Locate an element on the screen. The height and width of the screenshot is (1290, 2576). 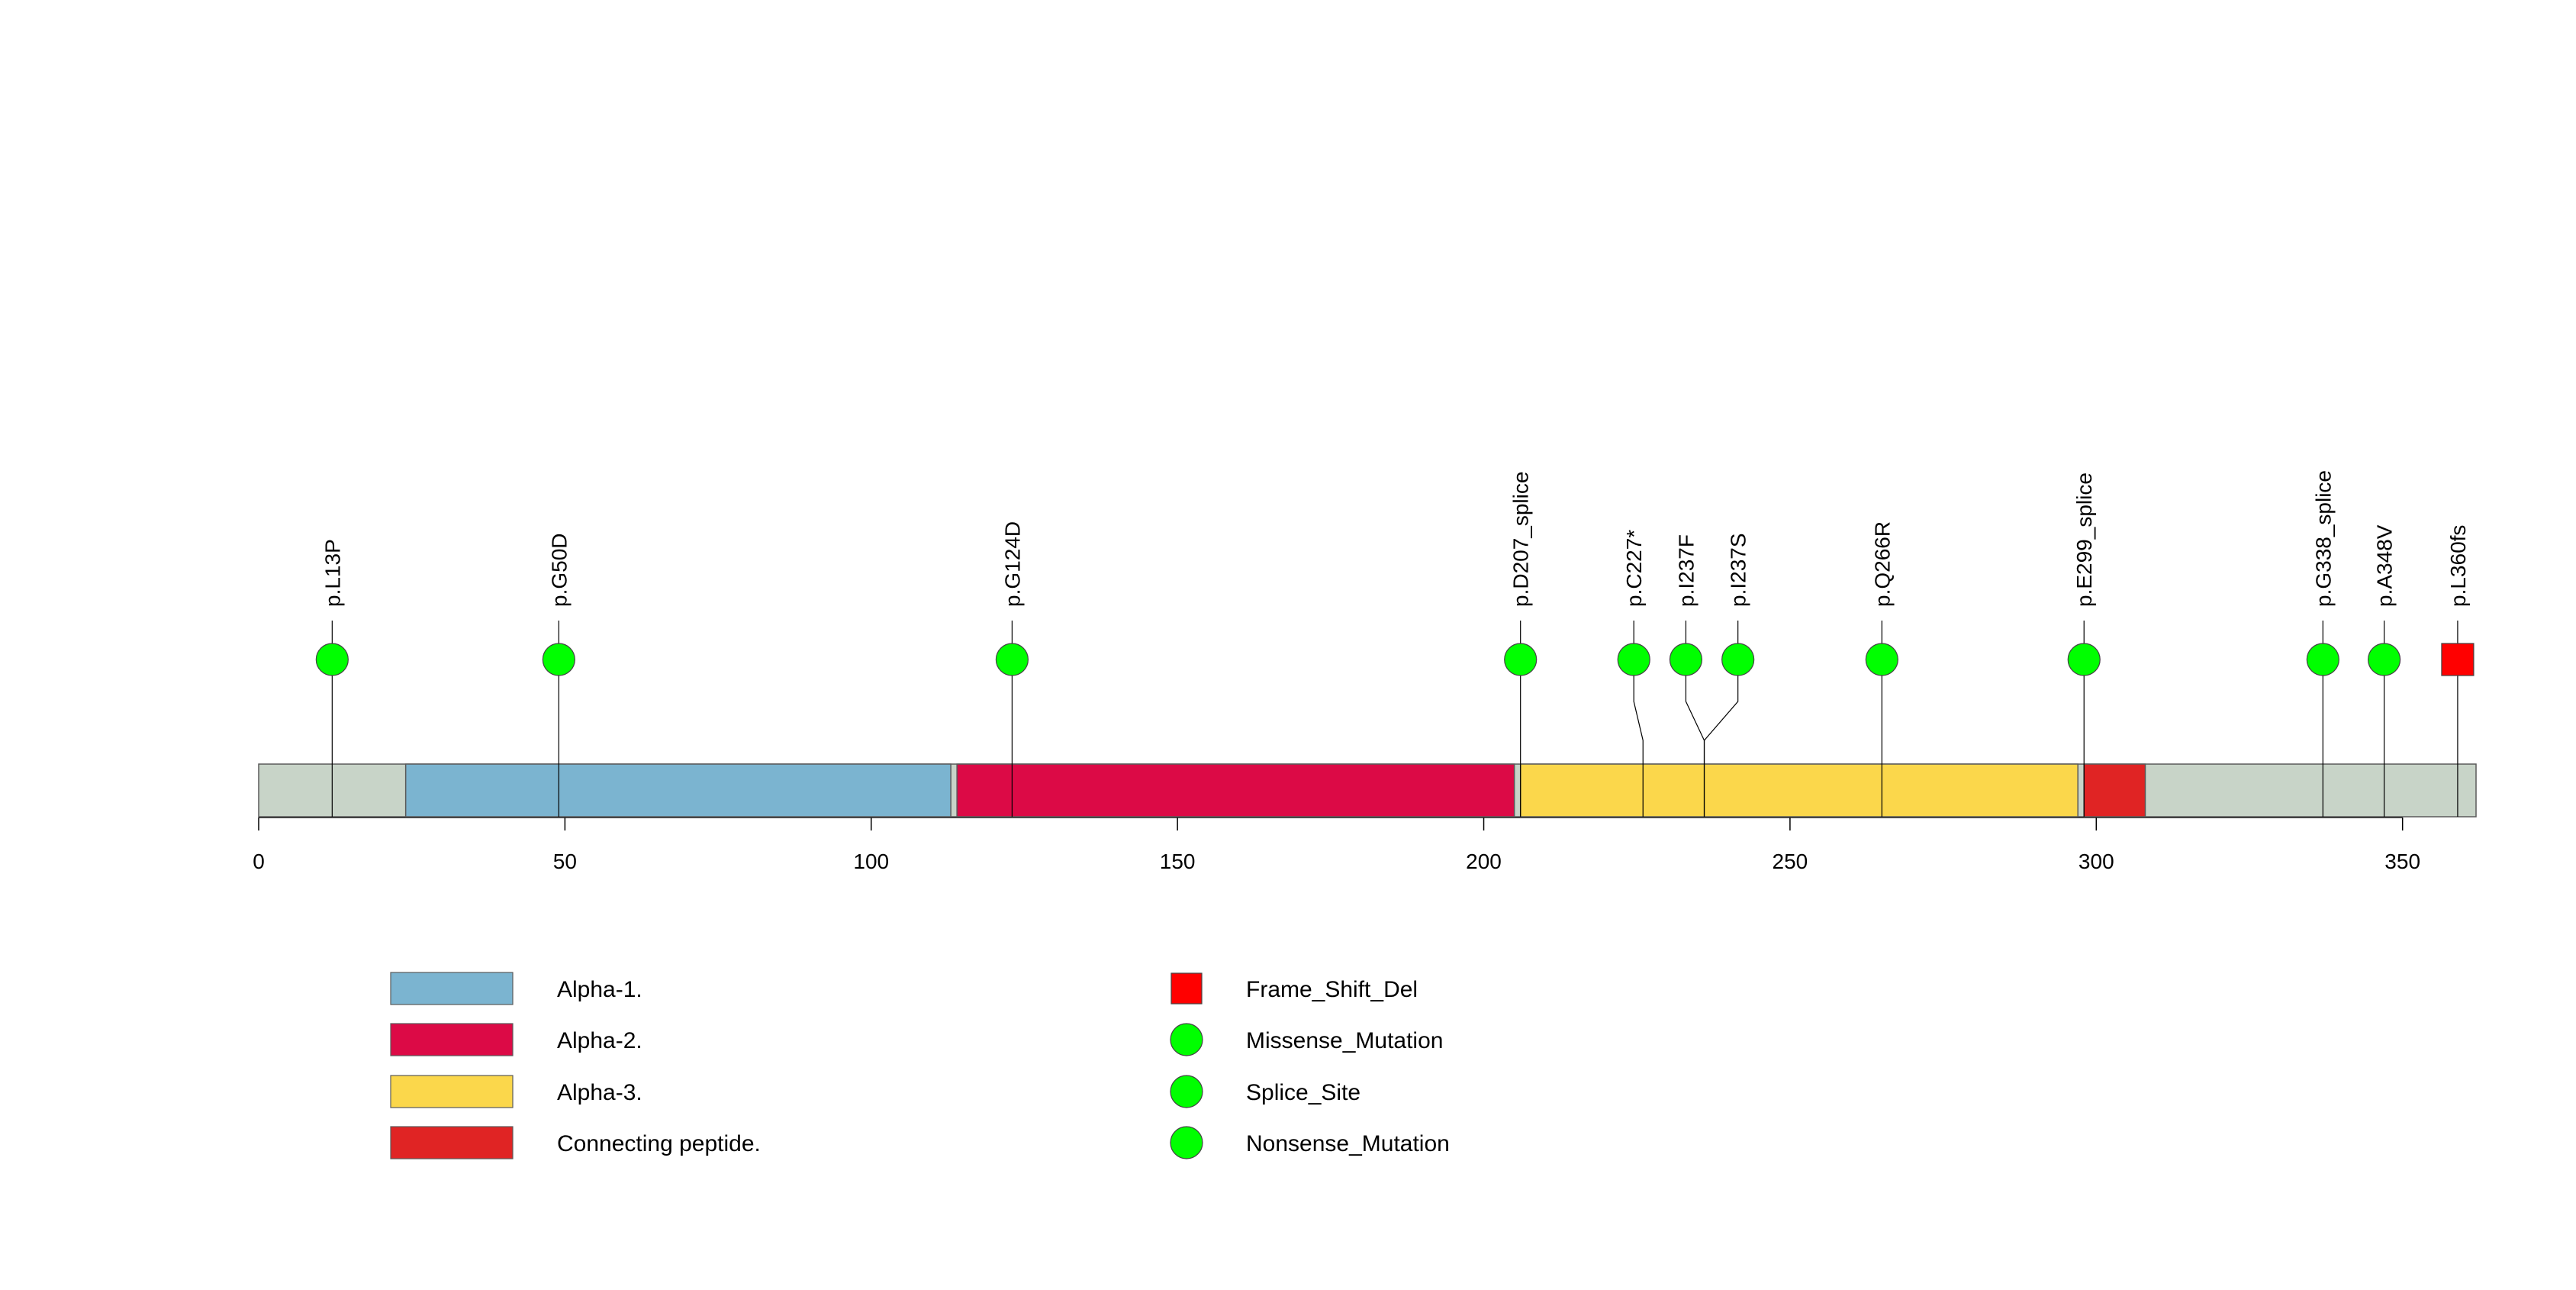
legend-label-alpha-3: Alpha-3. is located at coordinates (599, 1092).